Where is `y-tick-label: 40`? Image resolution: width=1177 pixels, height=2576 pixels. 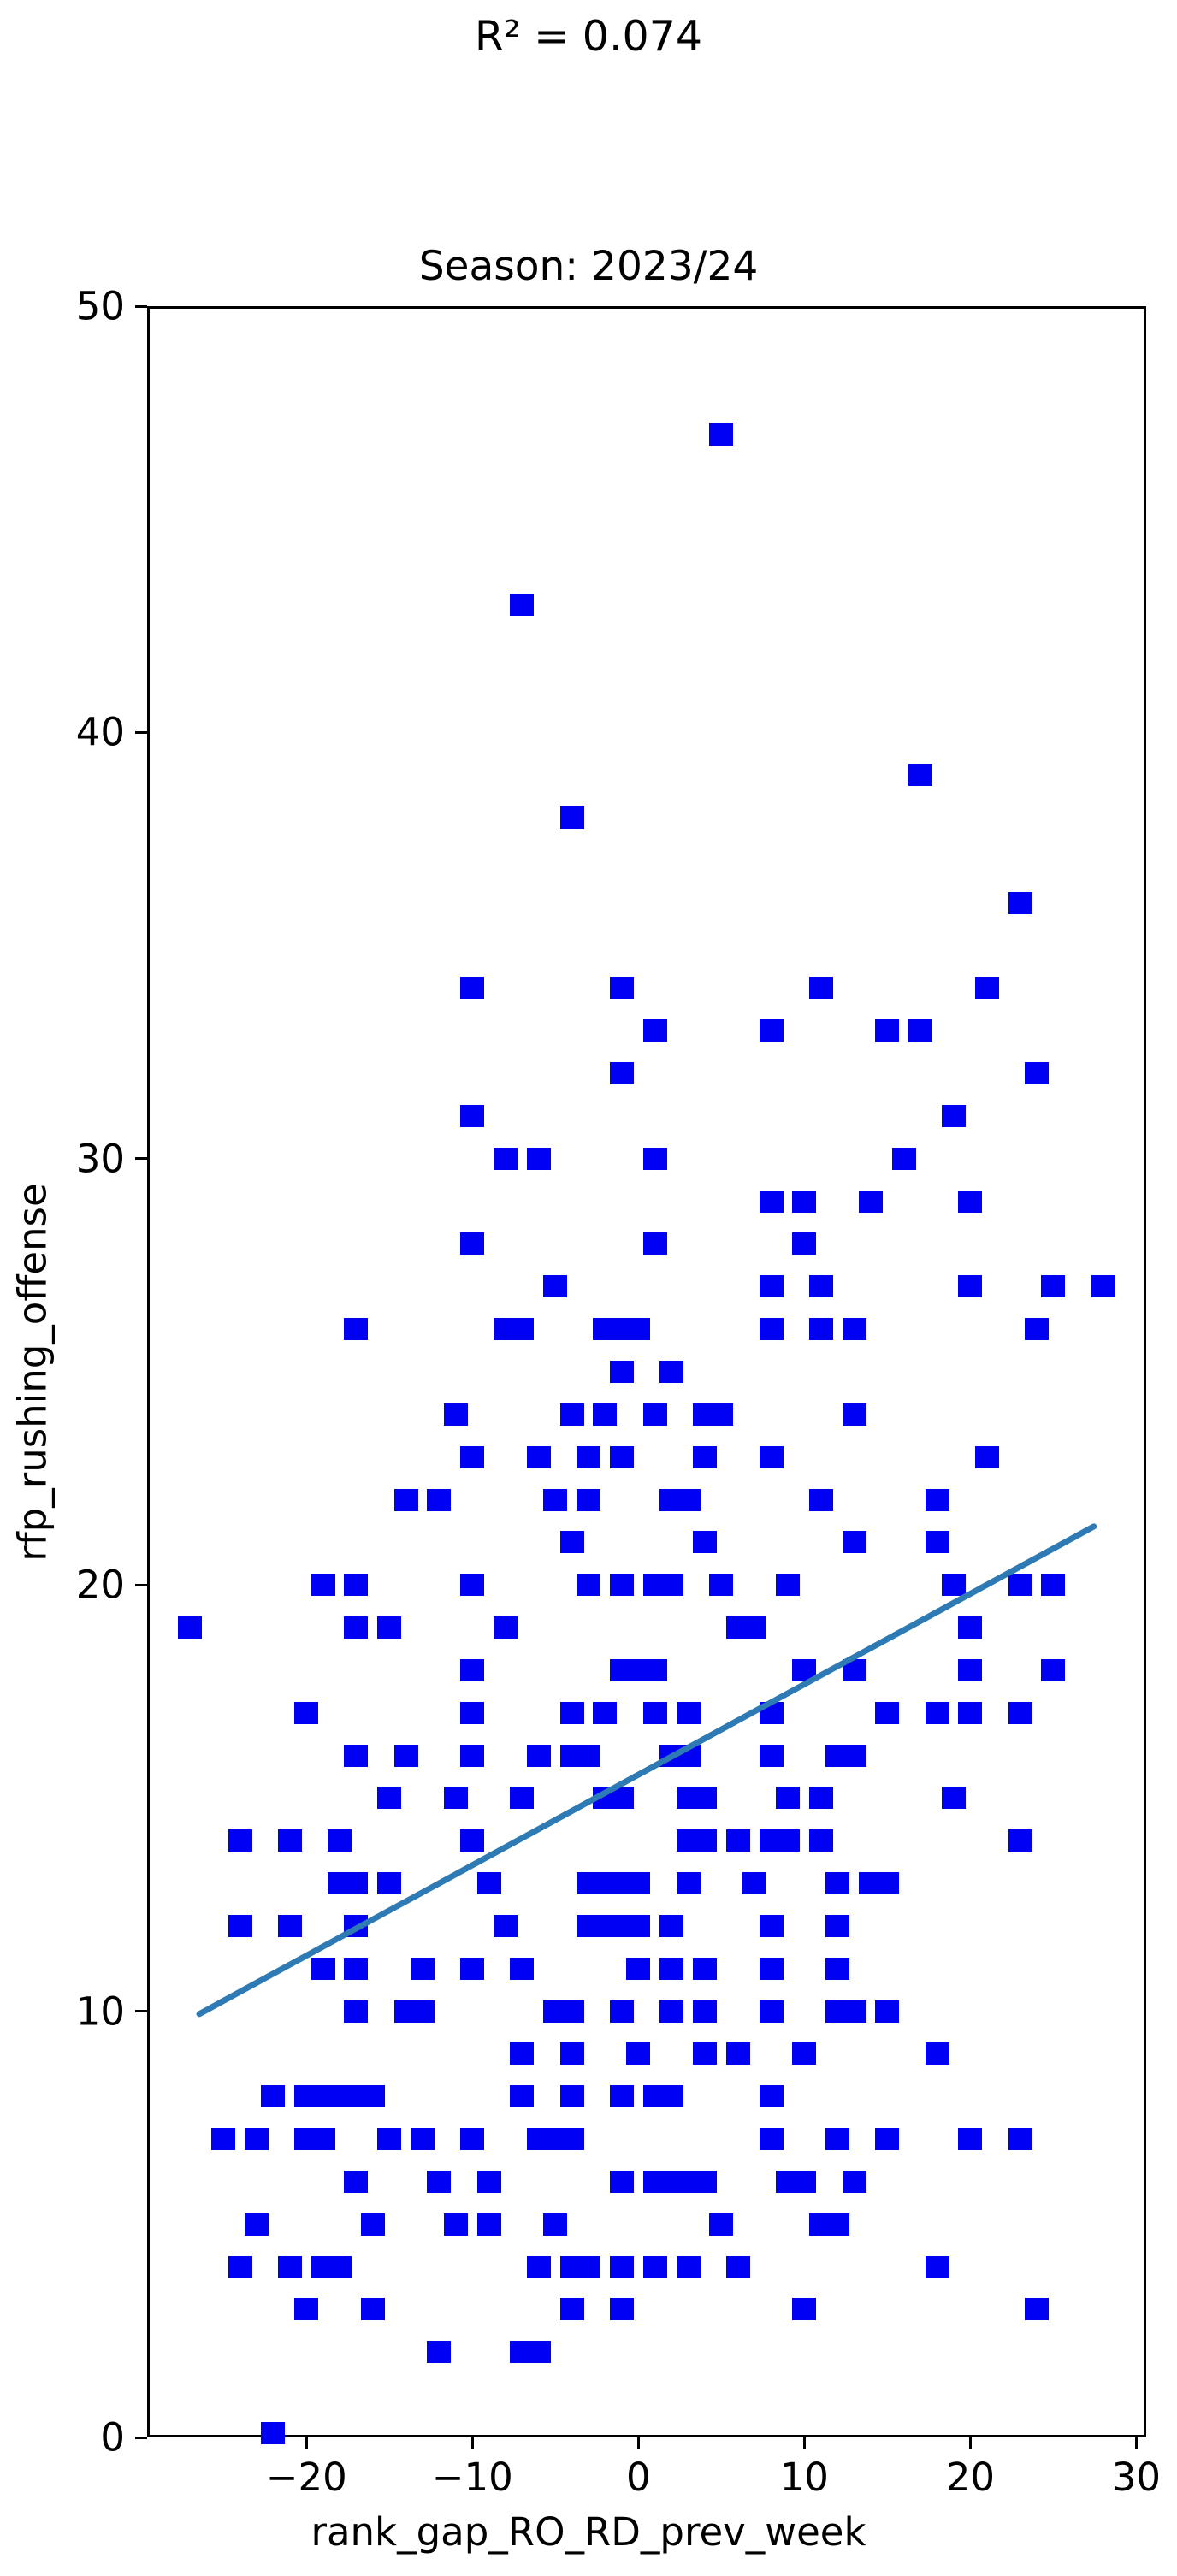
y-tick-label: 40 is located at coordinates (100, 732).